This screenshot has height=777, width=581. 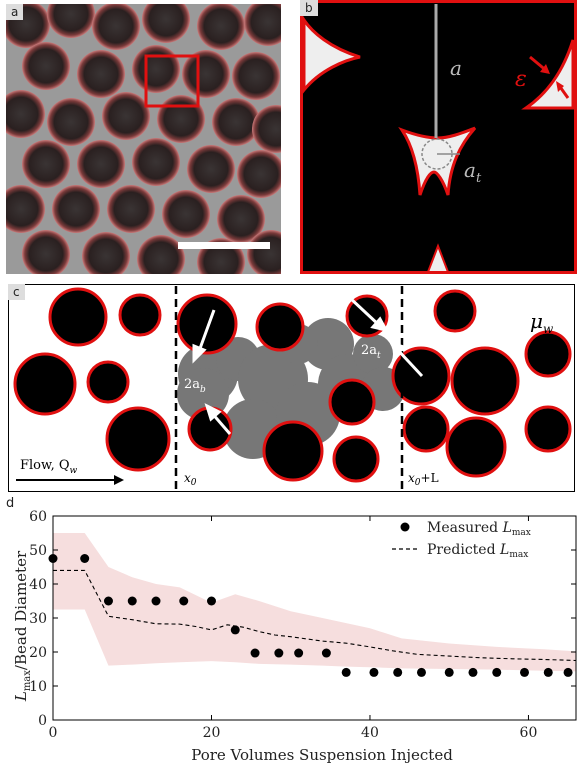 I want to click on zoom-region-box, so click(x=172, y=81).